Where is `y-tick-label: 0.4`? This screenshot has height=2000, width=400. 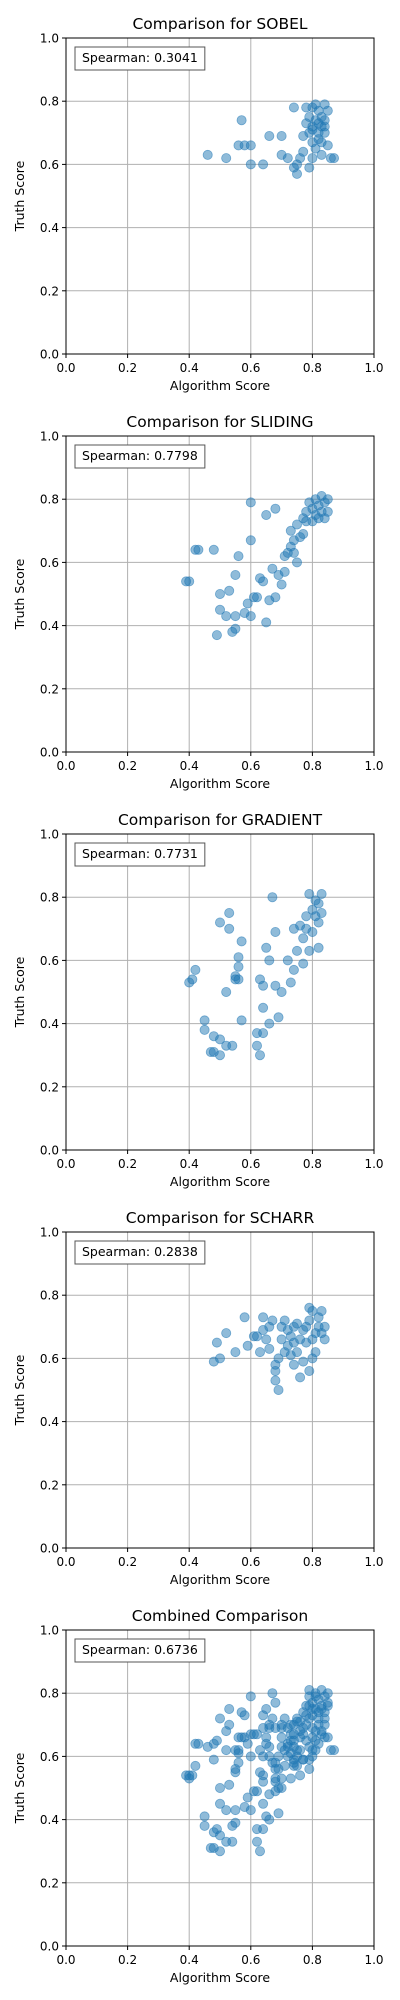
y-tick-label: 0.4 is located at coordinates (49, 1024).